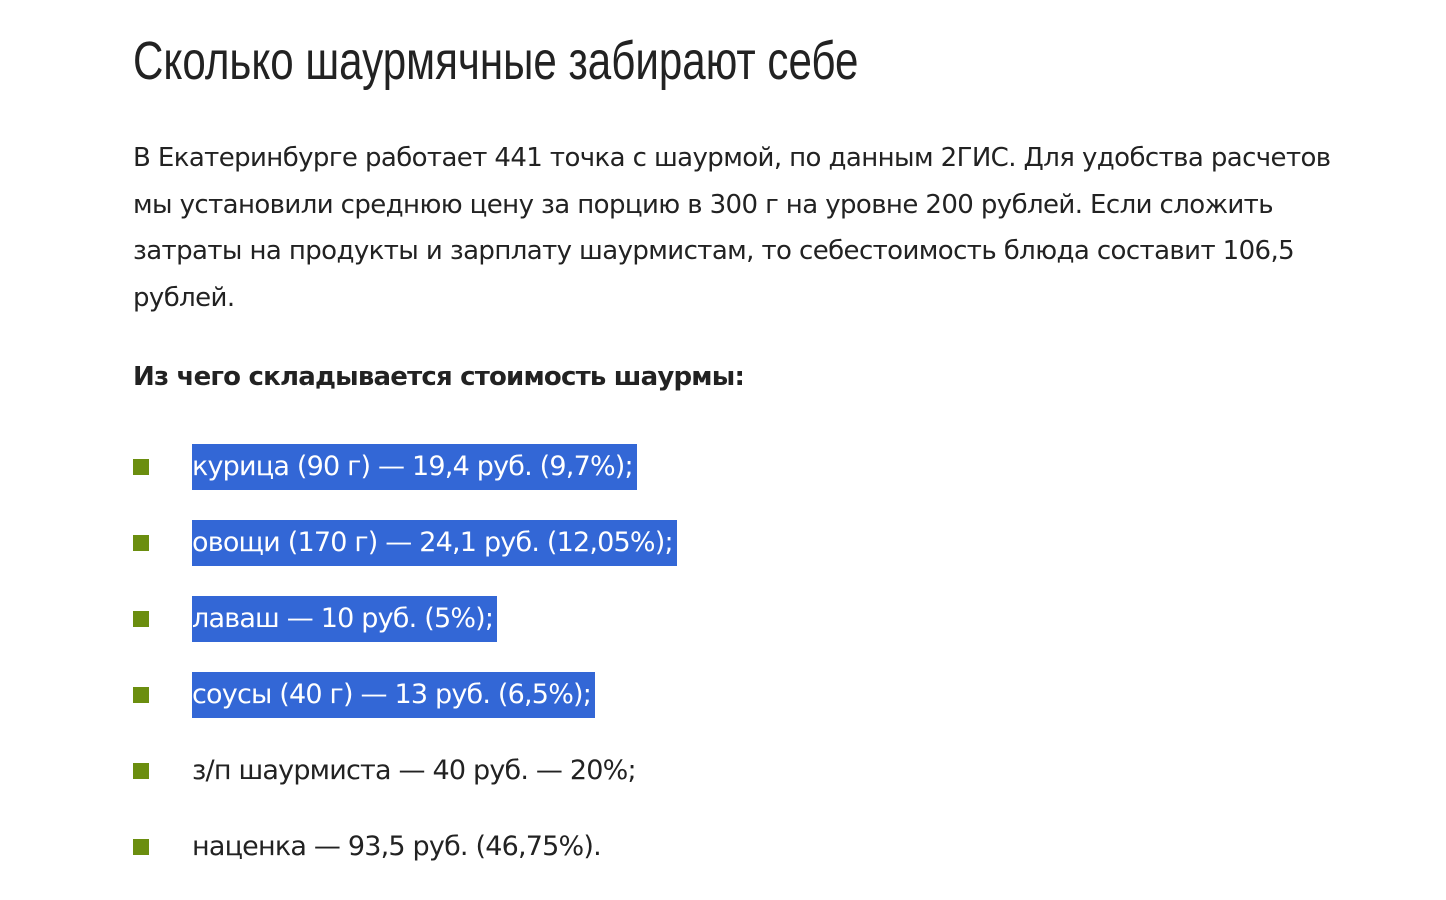 This screenshot has width=1446, height=900. What do you see at coordinates (434, 543) in the screenshot?
I see `list-item-text: овощи (170 г) — 24,1 руб. (12,05%);` at bounding box center [434, 543].